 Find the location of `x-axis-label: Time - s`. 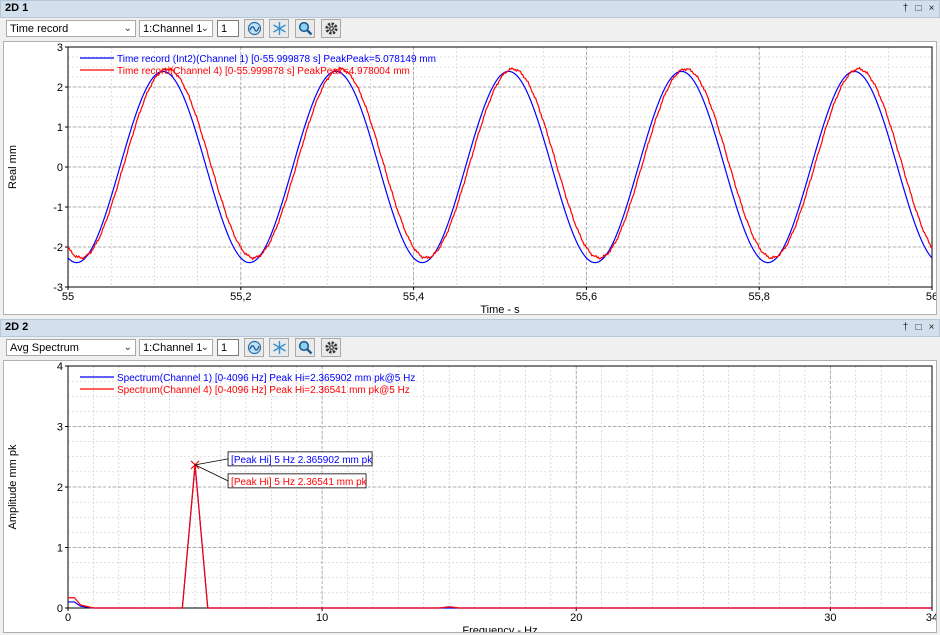

x-axis-label: Time - s is located at coordinates (500, 309).